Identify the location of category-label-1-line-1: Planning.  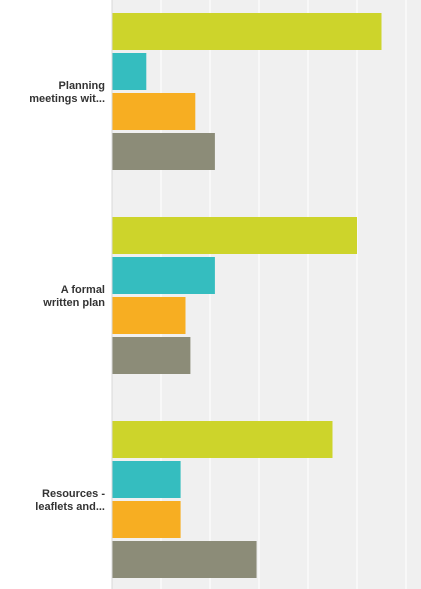
(82, 86).